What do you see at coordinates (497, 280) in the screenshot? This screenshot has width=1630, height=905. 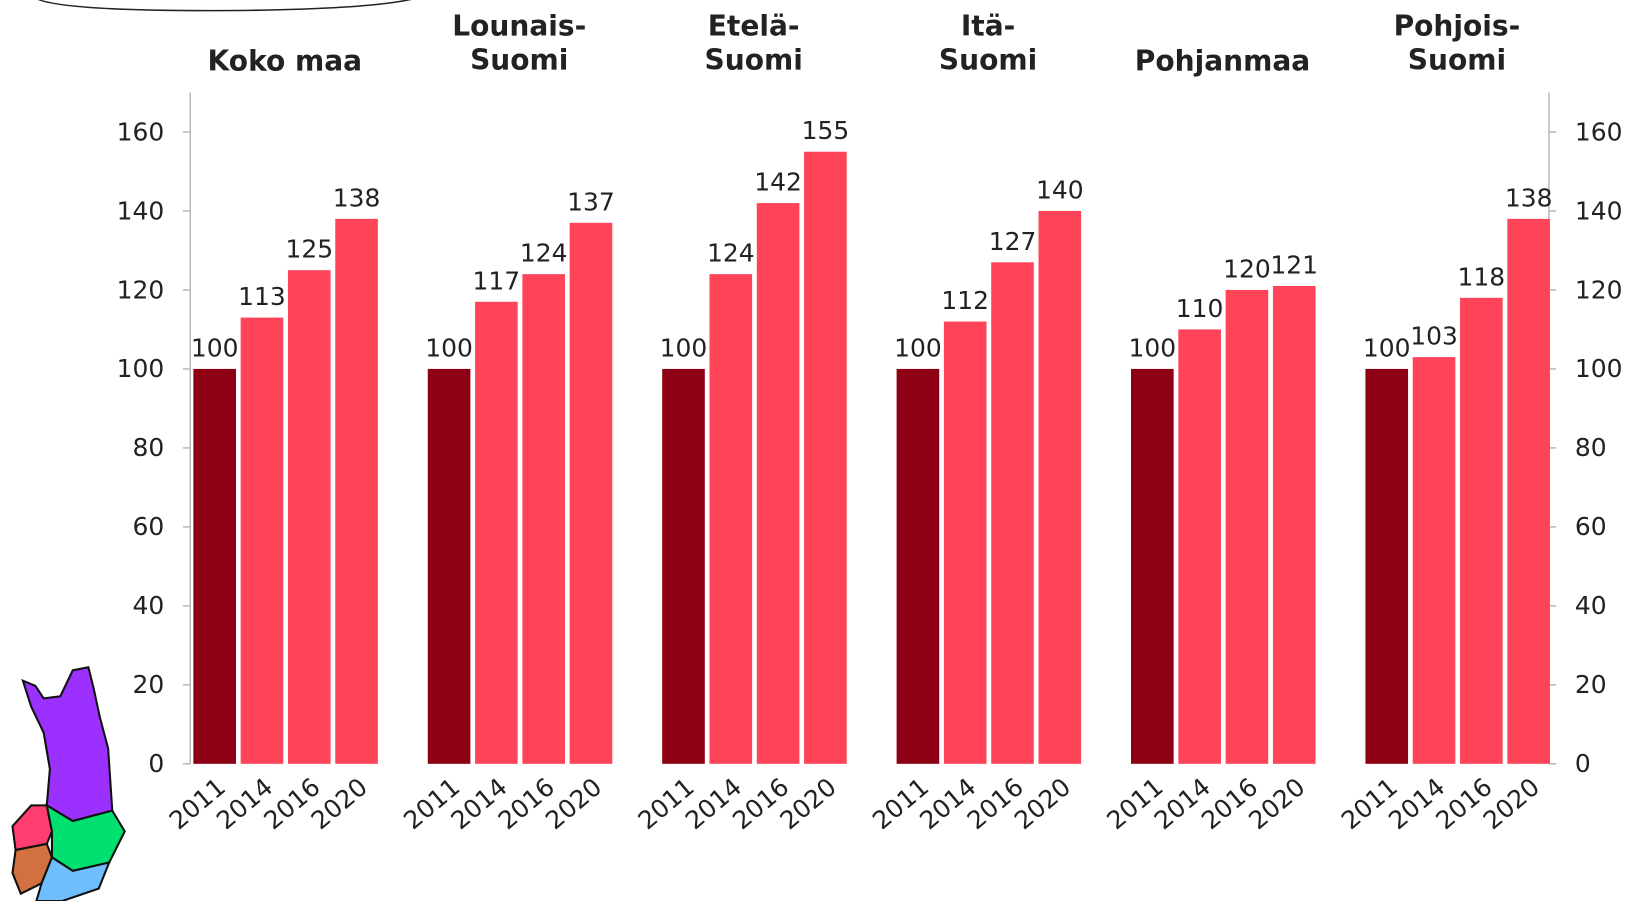 I see `value-label: 117` at bounding box center [497, 280].